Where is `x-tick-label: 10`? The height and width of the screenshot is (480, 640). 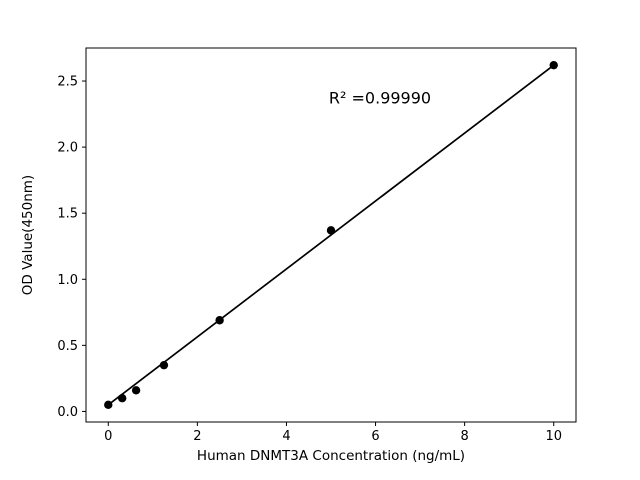
x-tick-label: 10 is located at coordinates (553, 436).